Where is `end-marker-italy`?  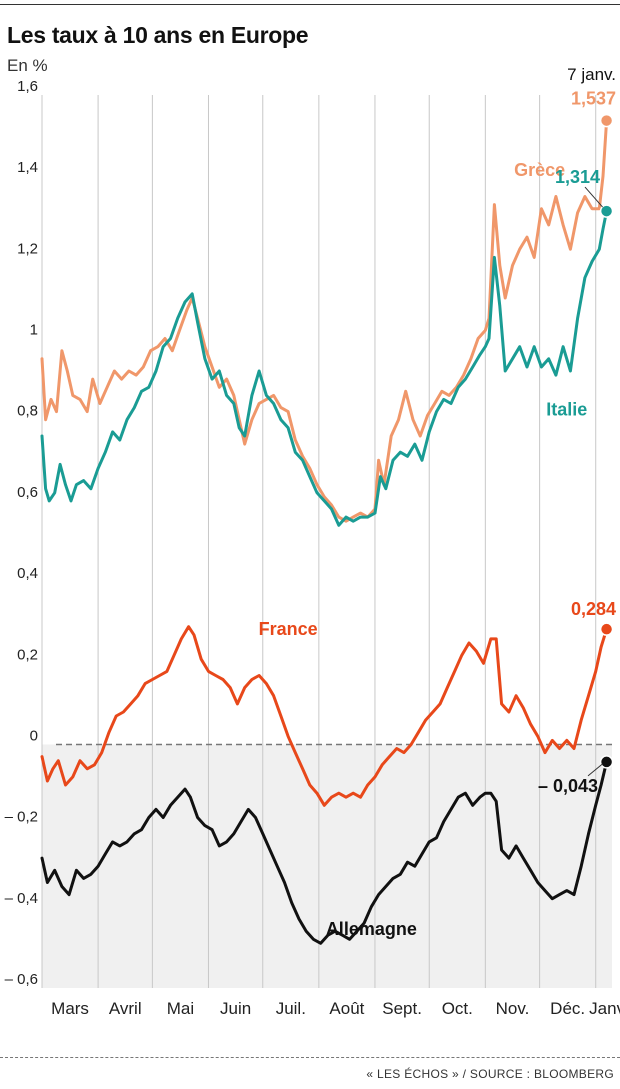 end-marker-italy is located at coordinates (606, 211).